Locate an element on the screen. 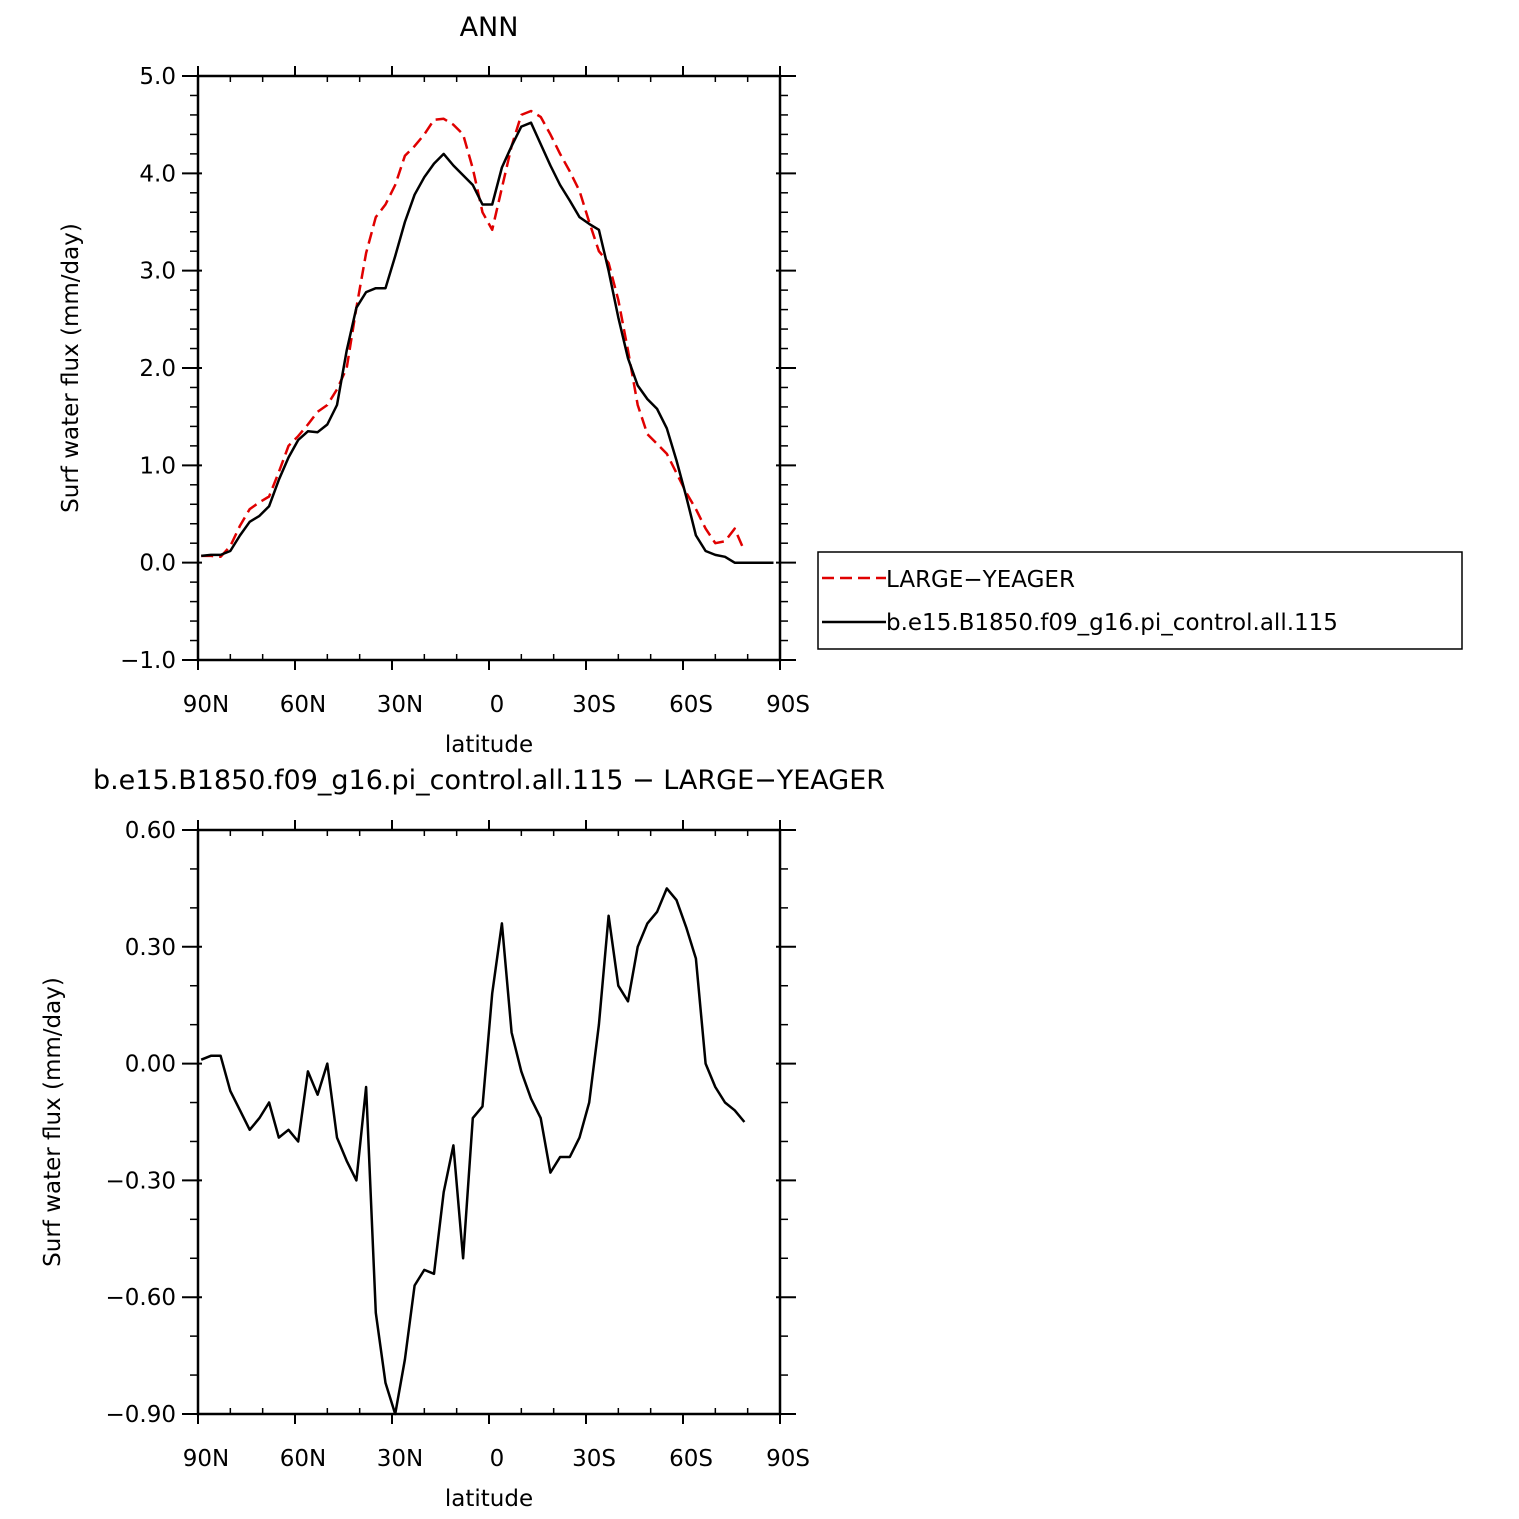  ytick-label: 0.0 is located at coordinates (157, 564).